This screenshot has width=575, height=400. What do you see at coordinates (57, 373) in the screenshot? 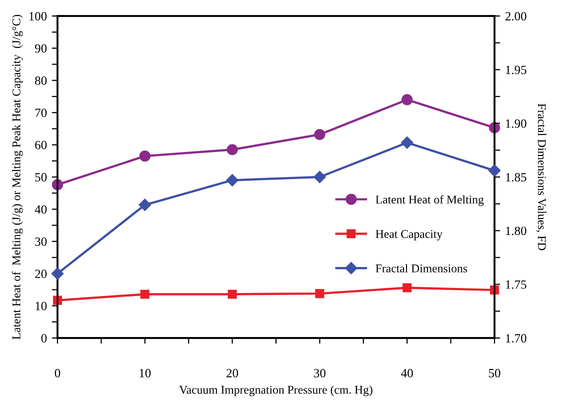
I see `x-tick-label: 0` at bounding box center [57, 373].